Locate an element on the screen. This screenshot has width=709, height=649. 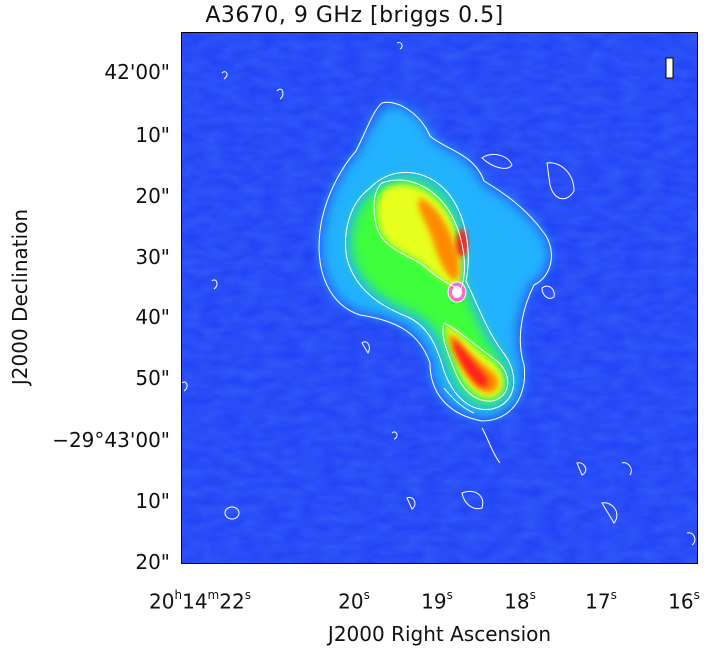
x-tick-label: 18s is located at coordinates (520, 601).